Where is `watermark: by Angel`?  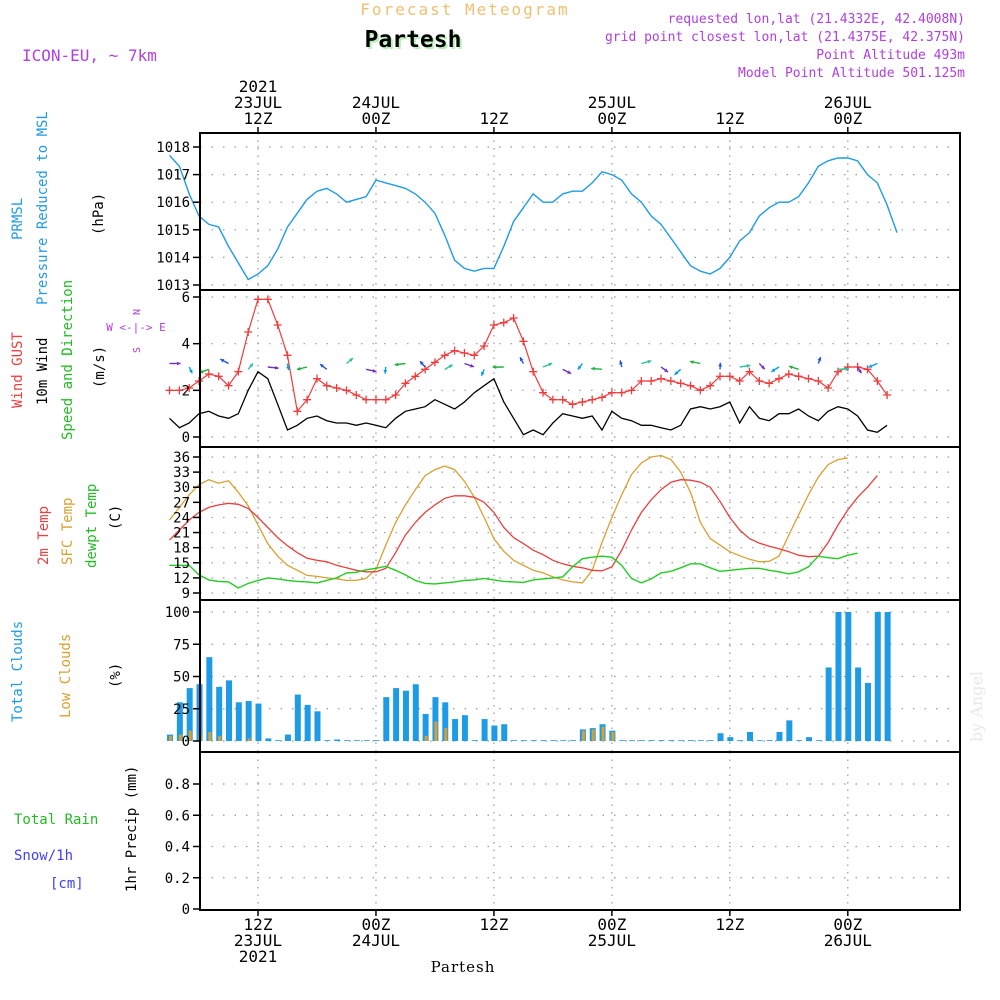 watermark: by Angel is located at coordinates (976, 706).